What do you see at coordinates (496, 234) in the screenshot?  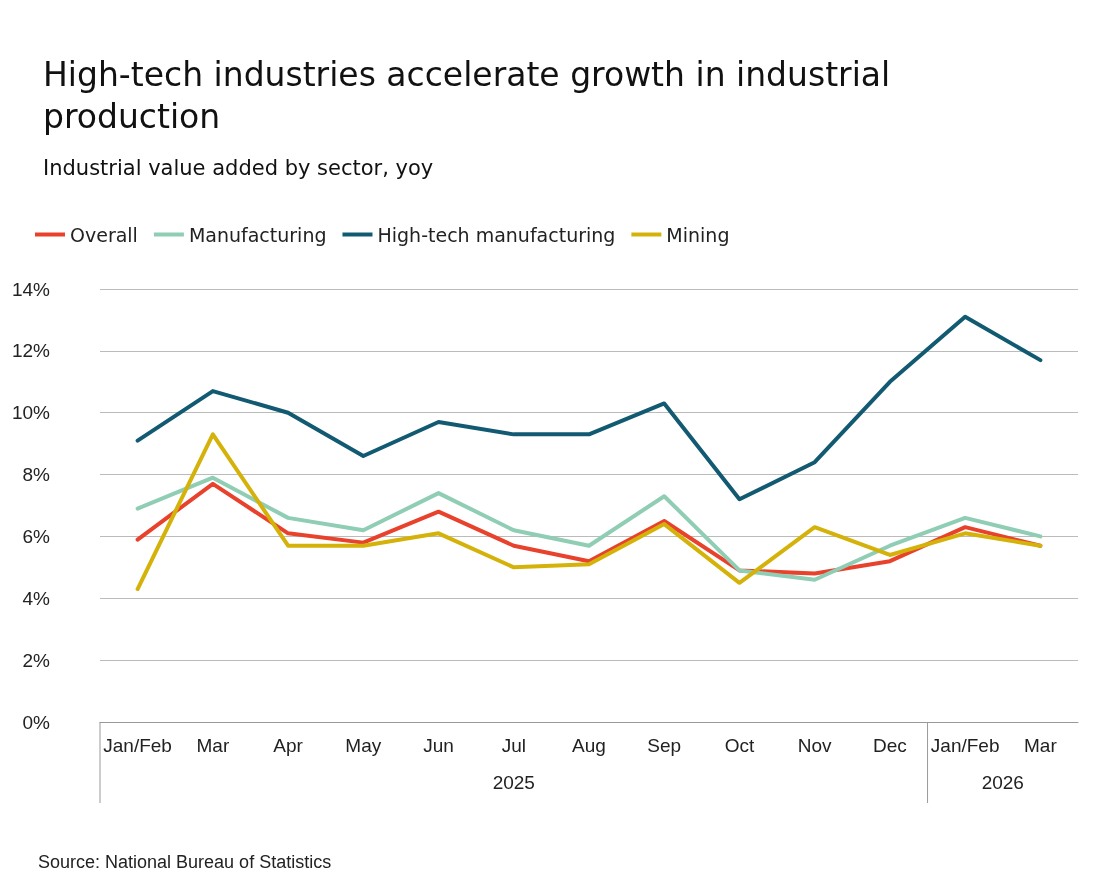 I see `legend-label: High-tech manufacturing` at bounding box center [496, 234].